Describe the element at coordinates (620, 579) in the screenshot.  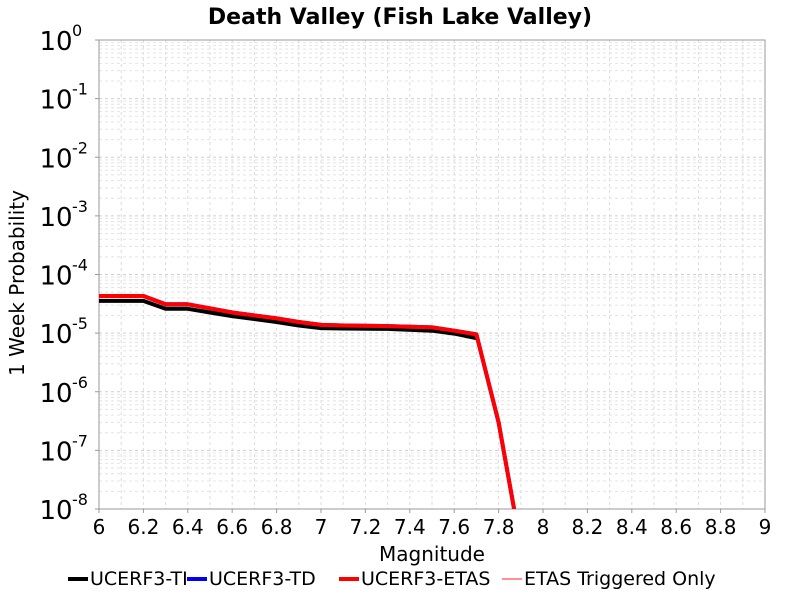
I see `legend-label: ETAS Triggered Only` at that location.